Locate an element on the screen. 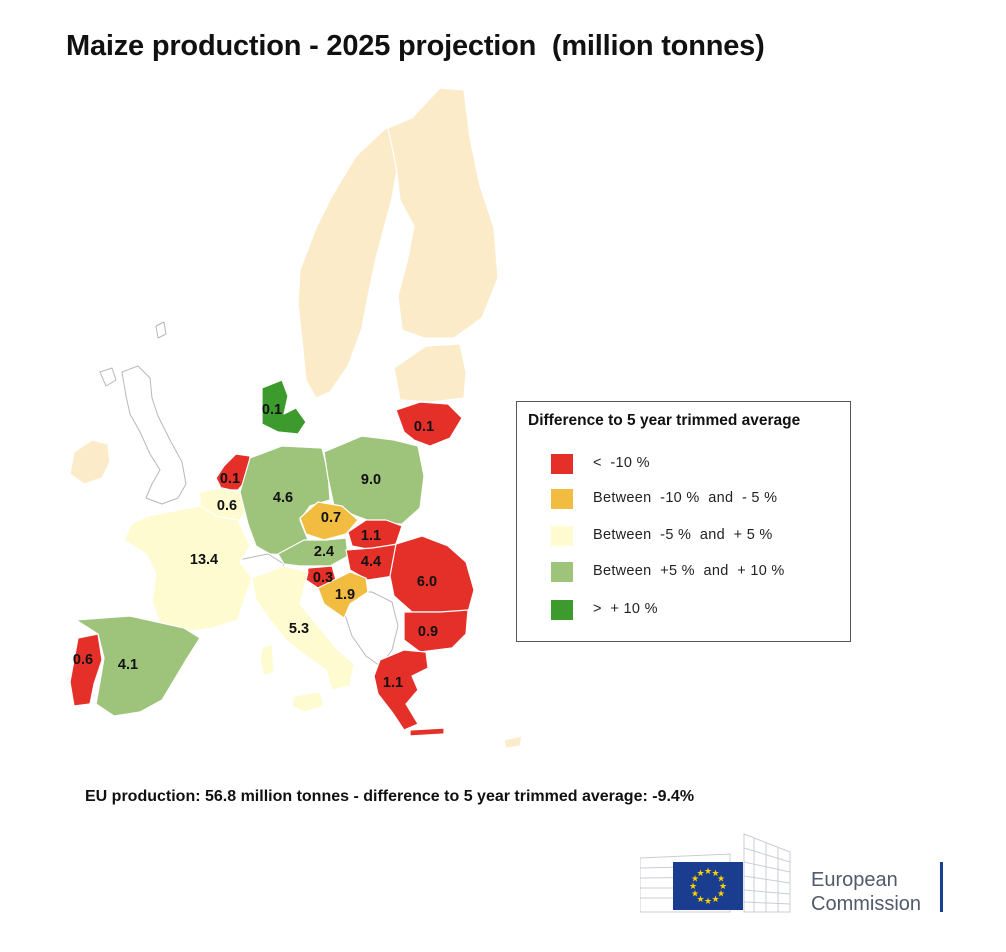  value-label-slovakia: 1.1 is located at coordinates (371, 536).